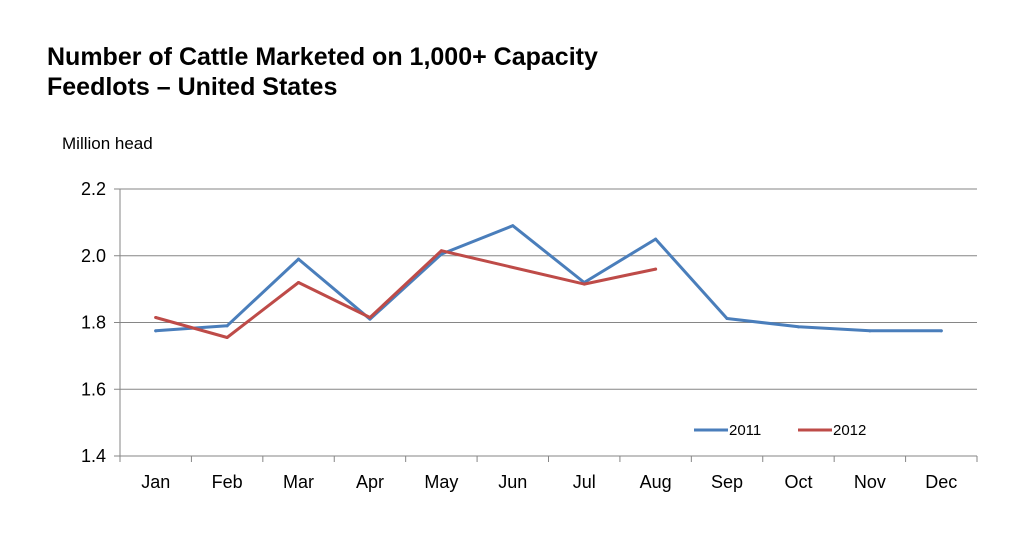 The width and height of the screenshot is (1024, 539). What do you see at coordinates (656, 269) in the screenshot?
I see `data-point-2012-Aug` at bounding box center [656, 269].